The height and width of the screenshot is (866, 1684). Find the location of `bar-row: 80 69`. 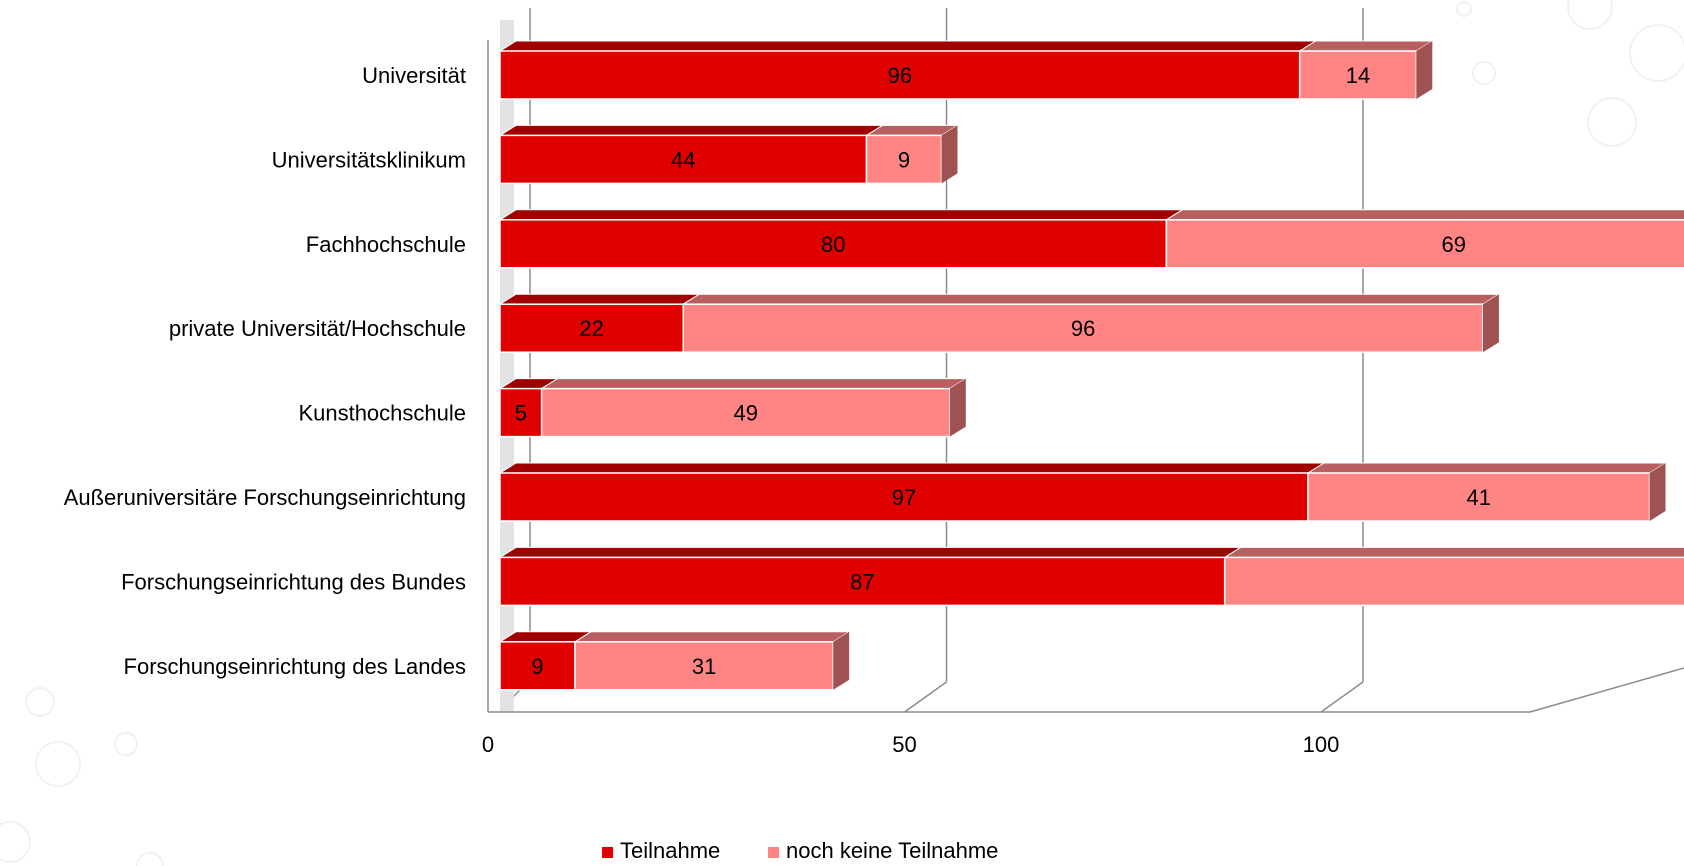

bar-row: 80 69 is located at coordinates (1091, 239).